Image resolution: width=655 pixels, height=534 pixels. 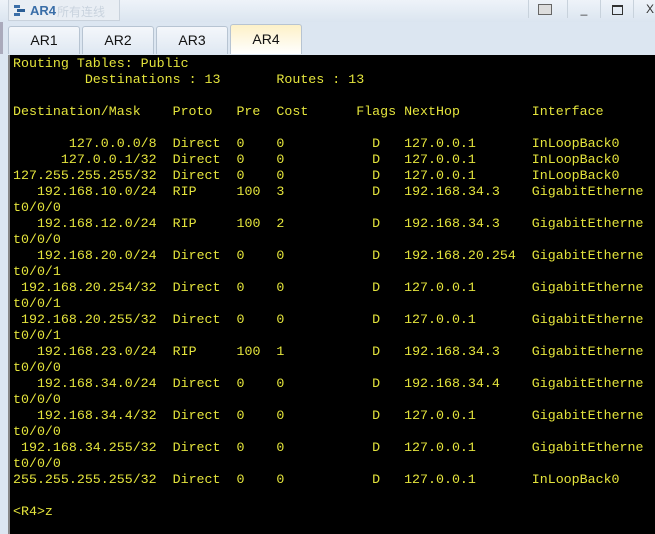 I want to click on close-button: X, so click(x=644, y=9).